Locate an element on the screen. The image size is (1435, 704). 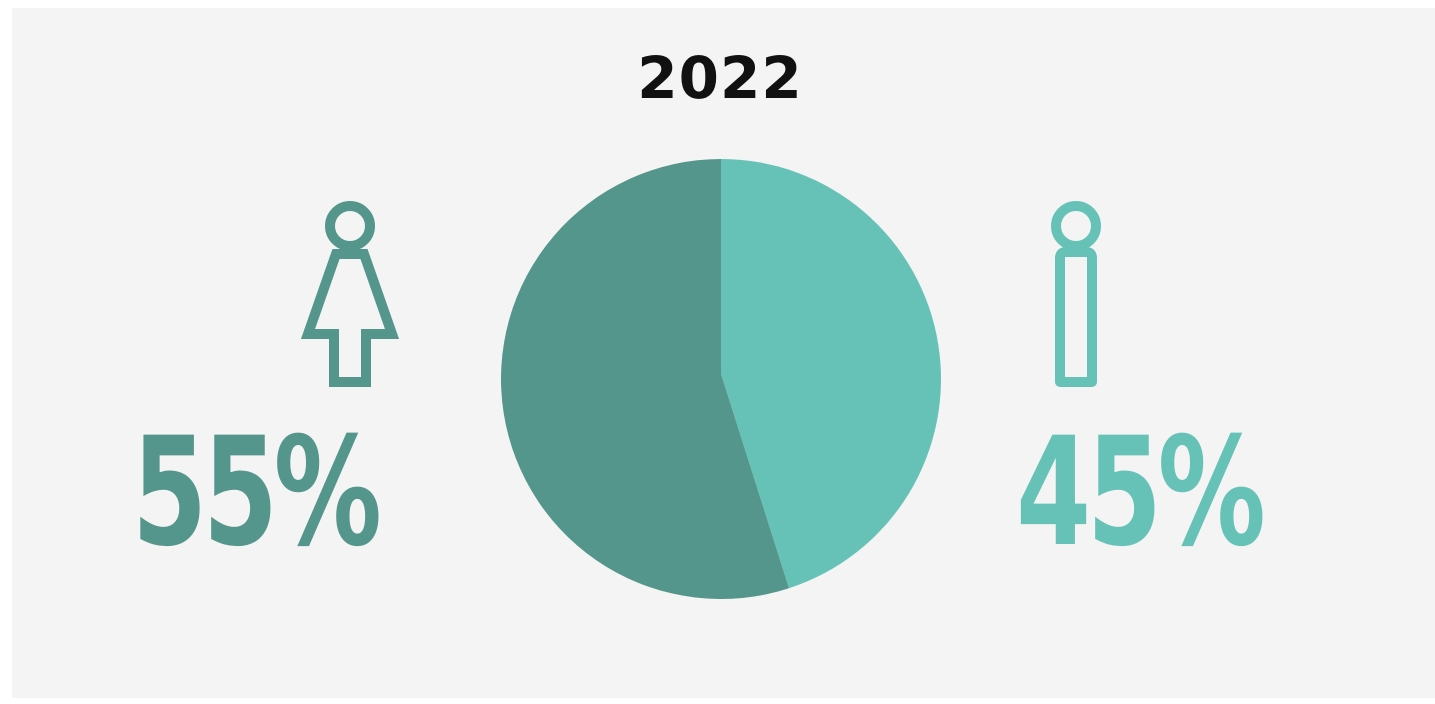
male-percentage-label: 45% is located at coordinates (1141, 493).